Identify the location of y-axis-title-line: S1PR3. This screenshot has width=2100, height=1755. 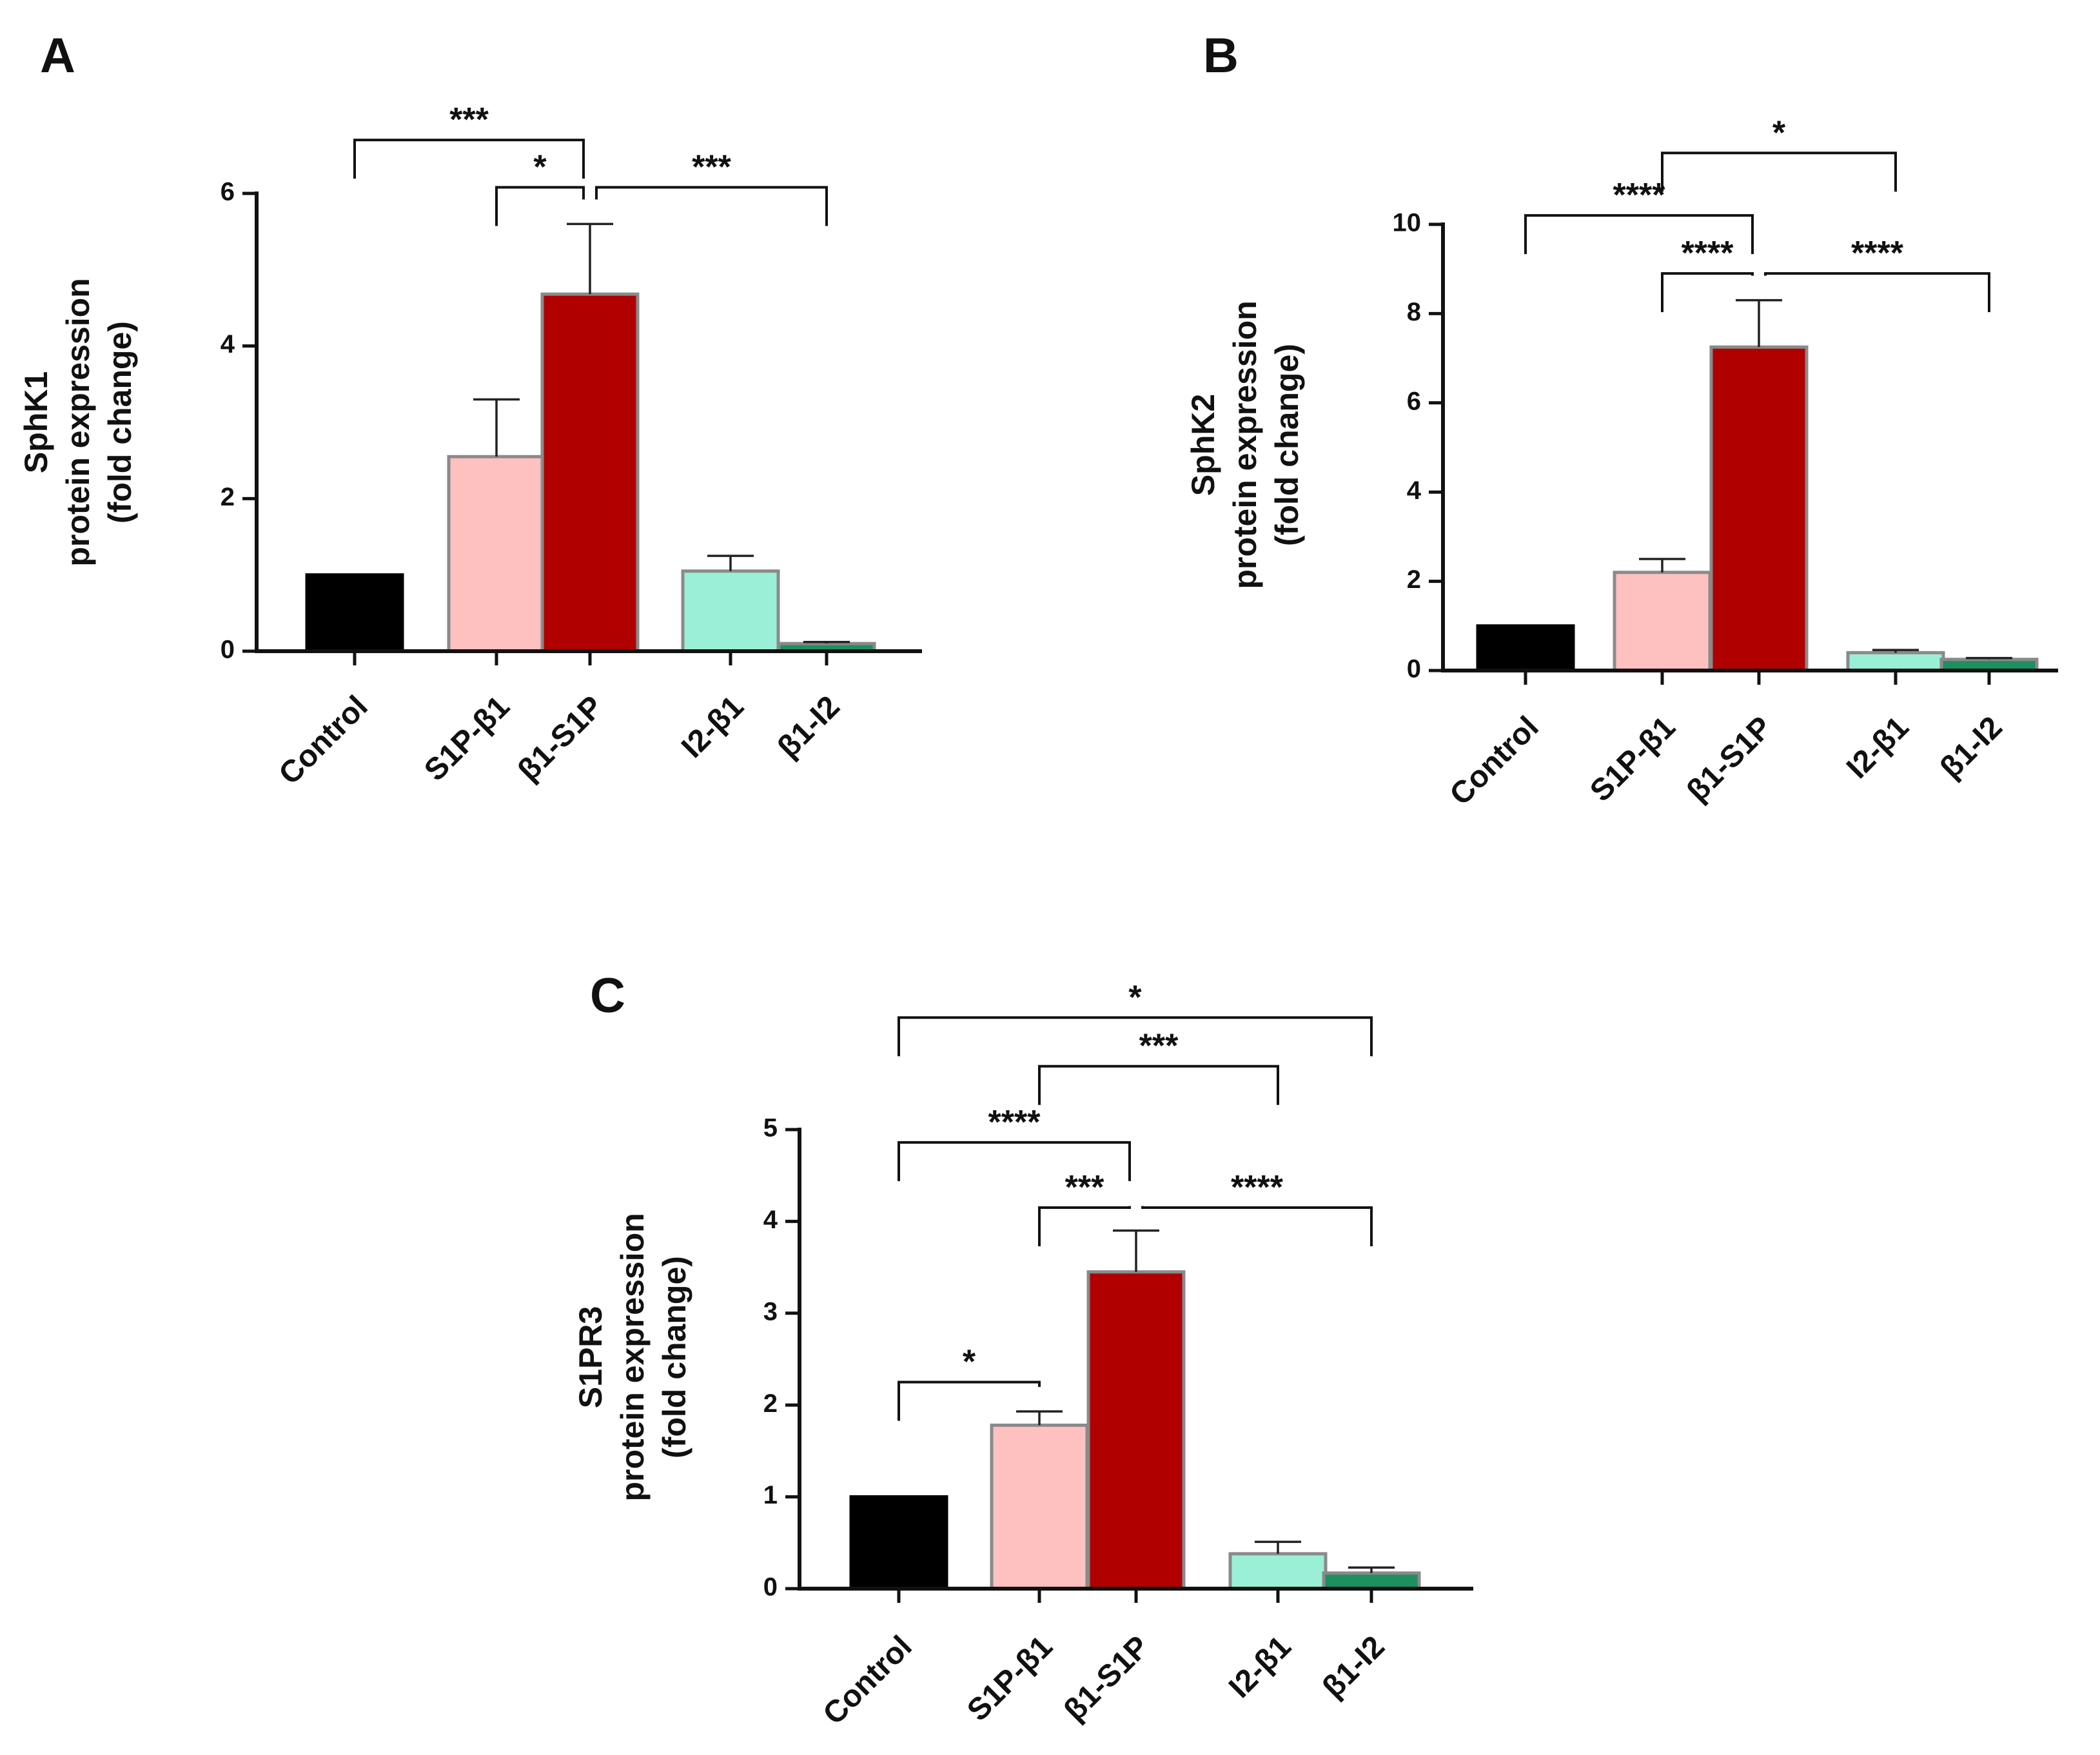
(591, 1357).